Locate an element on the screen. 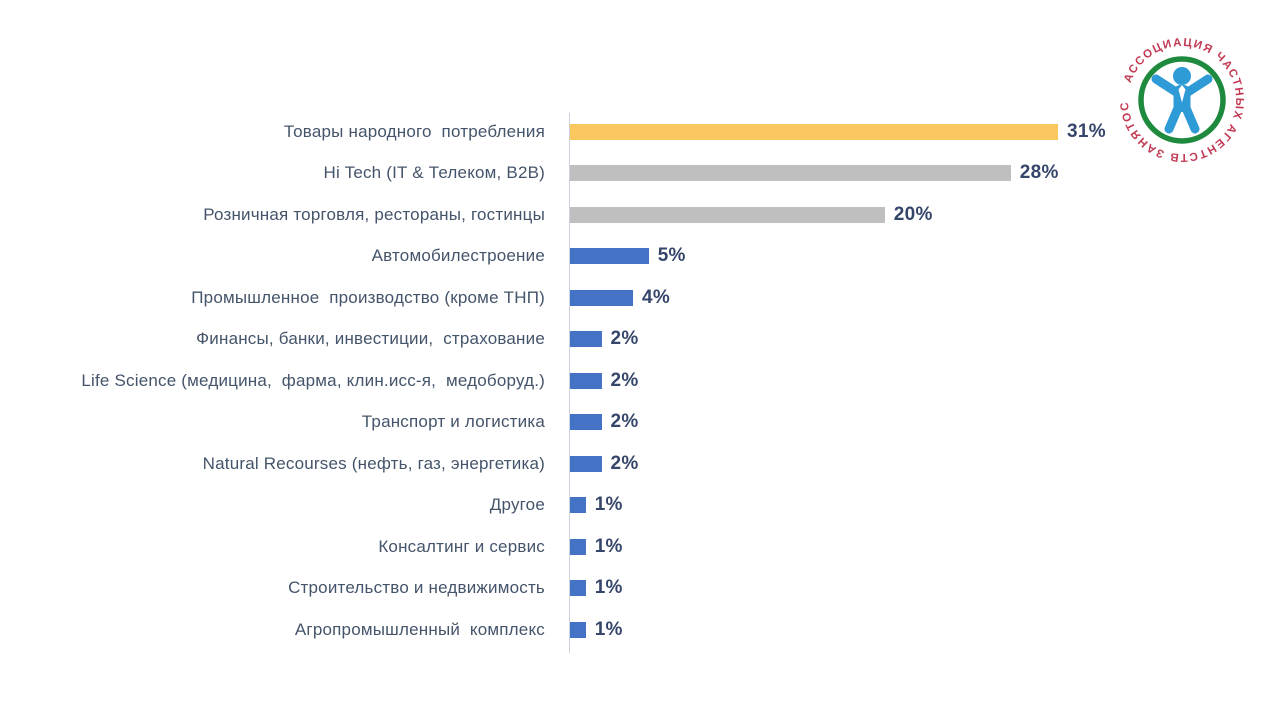 The height and width of the screenshot is (720, 1280). bar-cell: 31% is located at coordinates (838, 132).